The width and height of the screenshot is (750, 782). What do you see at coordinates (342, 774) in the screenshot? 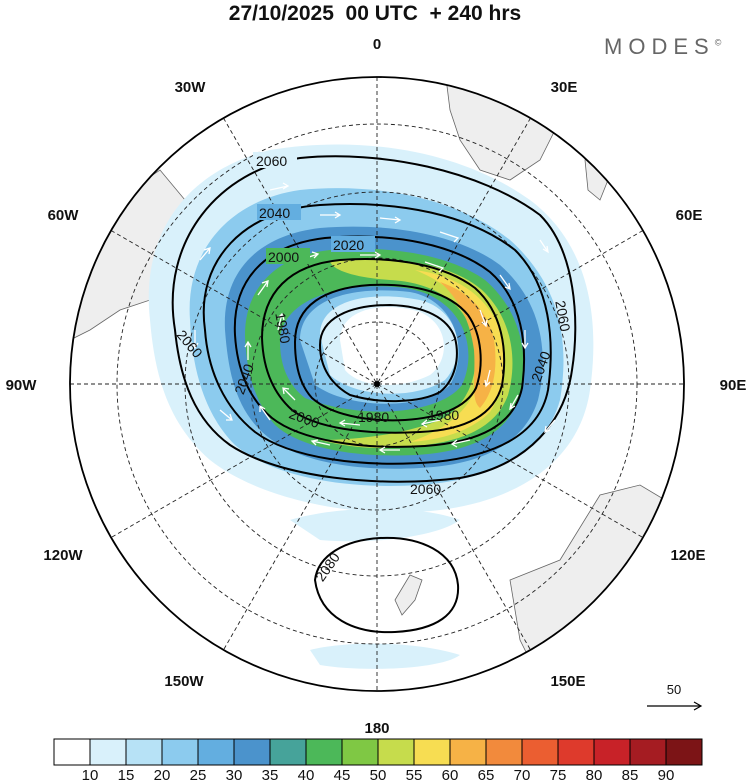
I see `colorbar-tick-label: 45` at bounding box center [342, 774].